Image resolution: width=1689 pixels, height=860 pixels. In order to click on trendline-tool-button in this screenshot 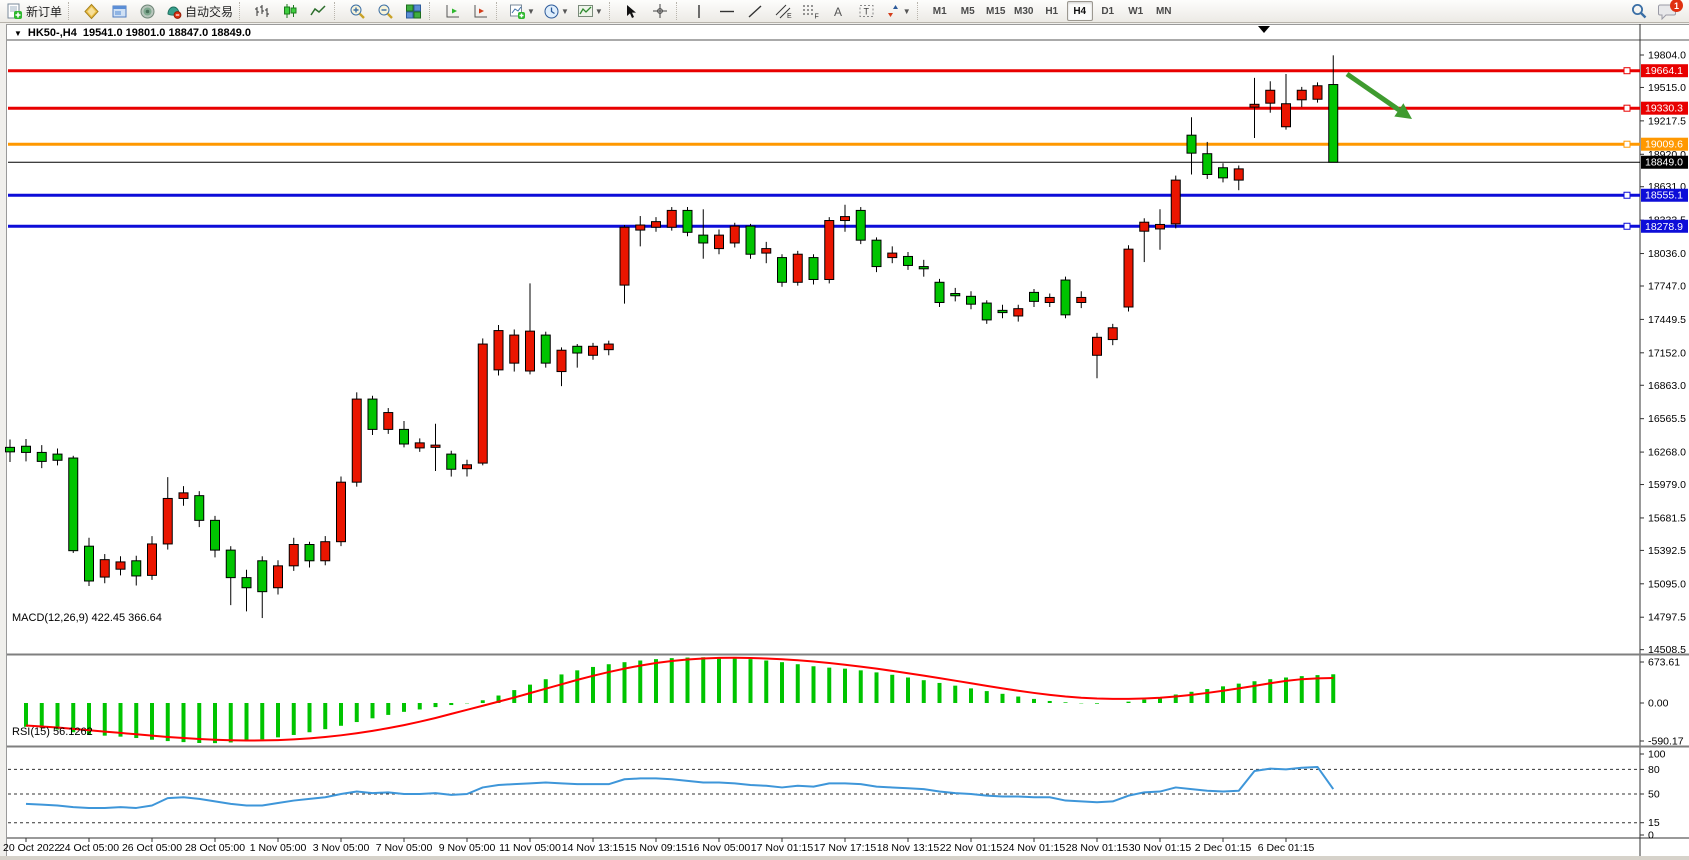, I will do `click(755, 11)`.